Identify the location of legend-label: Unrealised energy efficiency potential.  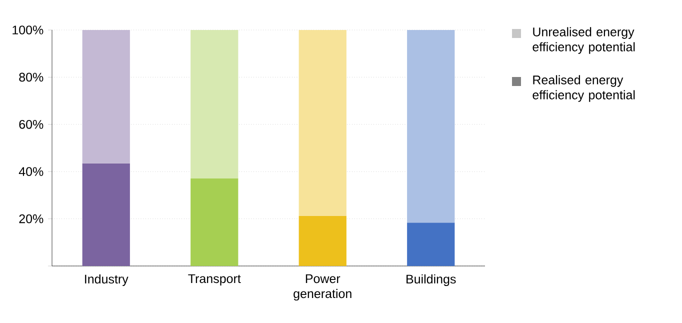
(583, 40).